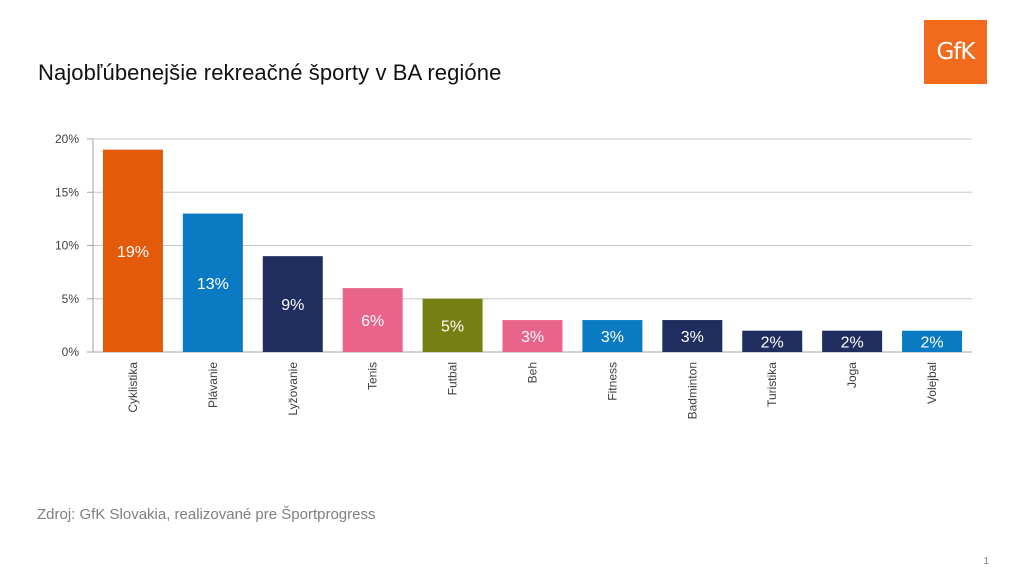 The image size is (1024, 576). Describe the element at coordinates (373, 376) in the screenshot. I see `x-tick-label: Tenis` at that location.